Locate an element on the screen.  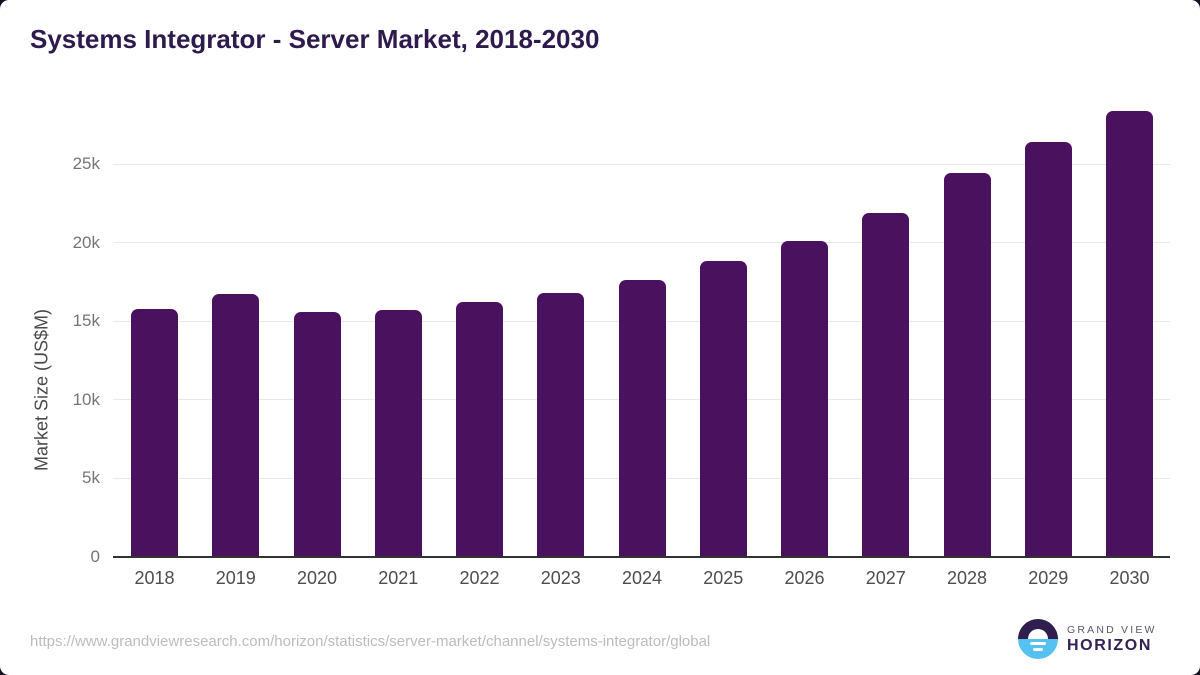
x-tick-label: 2024 is located at coordinates (642, 578).